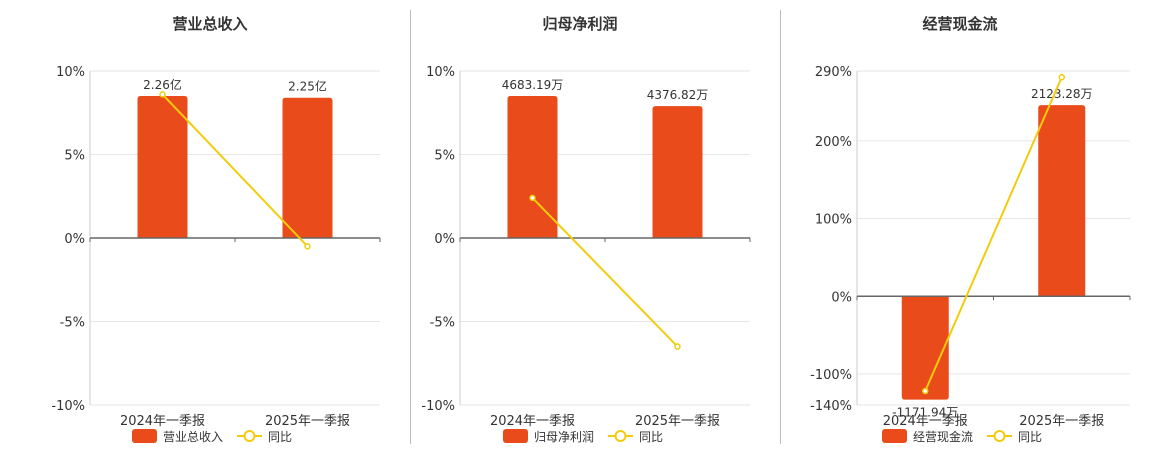 This screenshot has height=454, width=1160. What do you see at coordinates (833, 220) in the screenshot?
I see `y-tick-label: 100%` at bounding box center [833, 220].